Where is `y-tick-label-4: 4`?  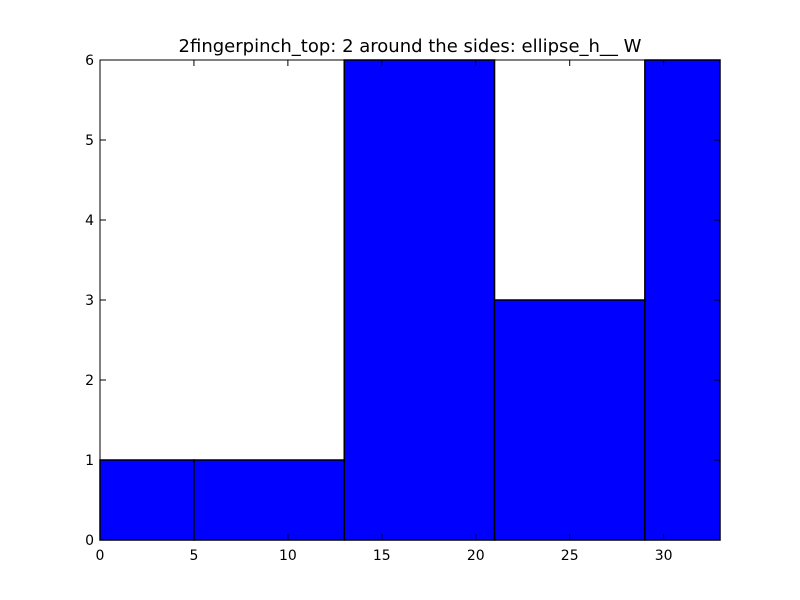 y-tick-label-4: 4 is located at coordinates (89, 221).